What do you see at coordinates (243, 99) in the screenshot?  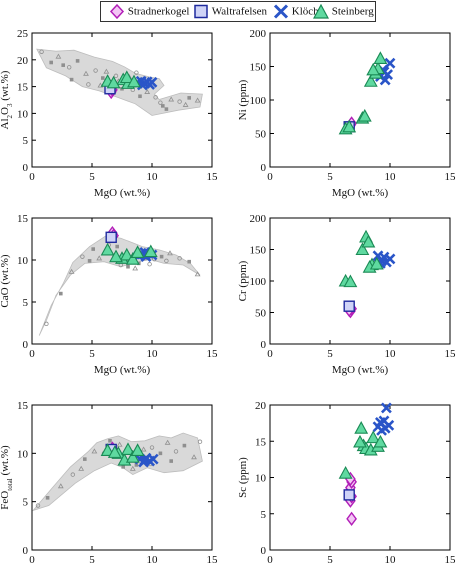 I see `y-axis-label: Ni (ppm)` at bounding box center [243, 99].